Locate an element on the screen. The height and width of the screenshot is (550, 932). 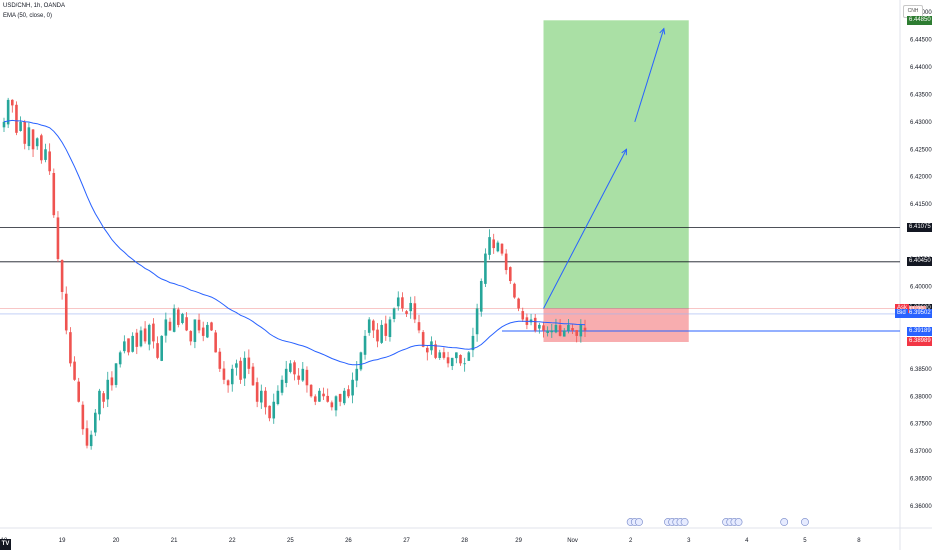
price-axis-tick: 6.42000 is located at coordinates (921, 178).